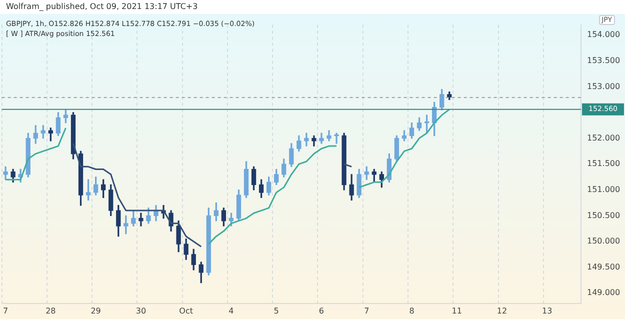 The height and width of the screenshot is (333, 625). Describe the element at coordinates (141, 311) in the screenshot. I see `x-tick-label: 30` at that location.